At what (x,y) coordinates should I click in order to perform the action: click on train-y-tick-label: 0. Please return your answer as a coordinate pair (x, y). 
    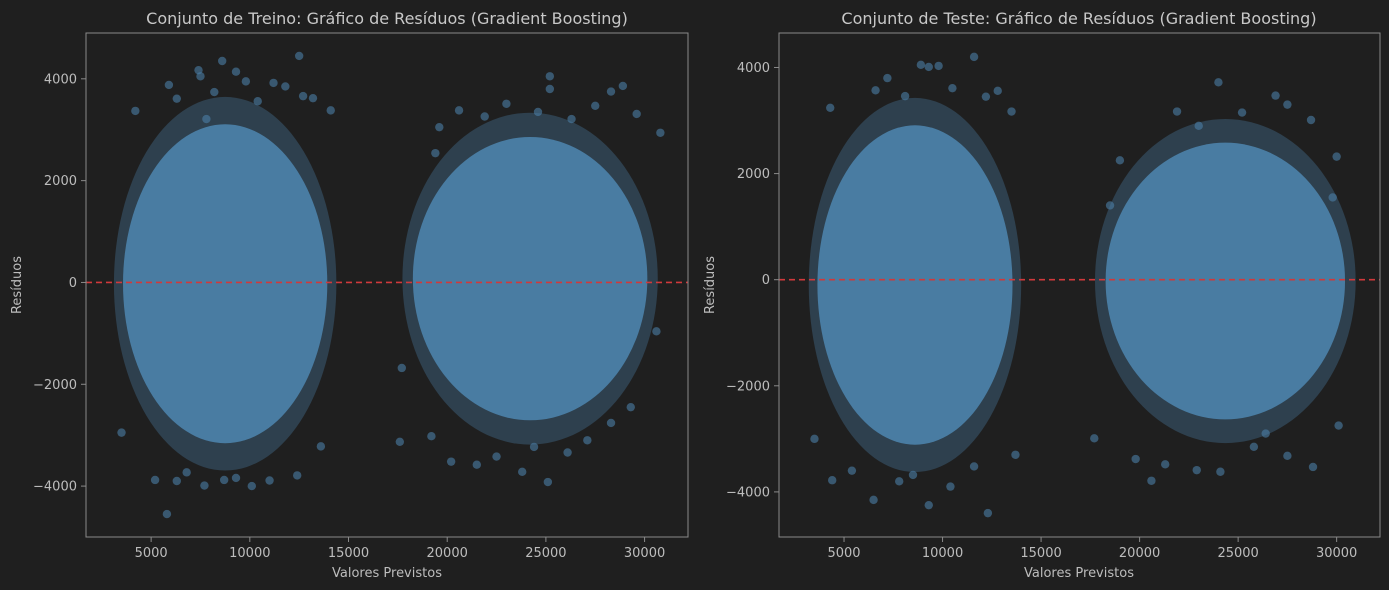
    Looking at the image, I should click on (73, 283).